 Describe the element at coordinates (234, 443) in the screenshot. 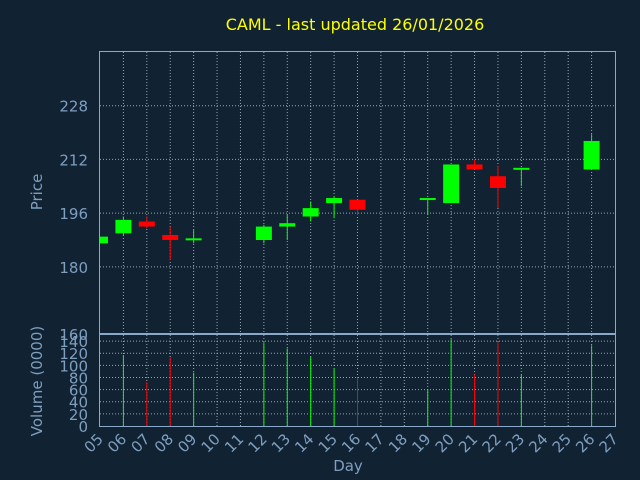

I see `x-tick-label: 11` at that location.